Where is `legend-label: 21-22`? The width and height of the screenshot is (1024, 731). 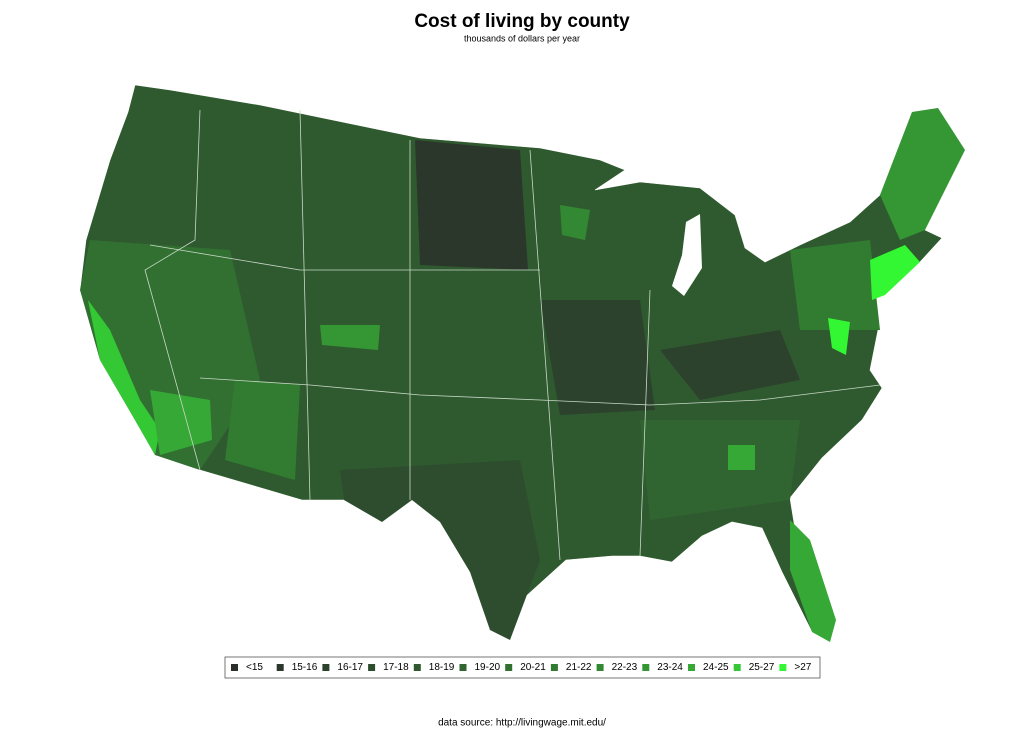
legend-label: 21-22 is located at coordinates (579, 667).